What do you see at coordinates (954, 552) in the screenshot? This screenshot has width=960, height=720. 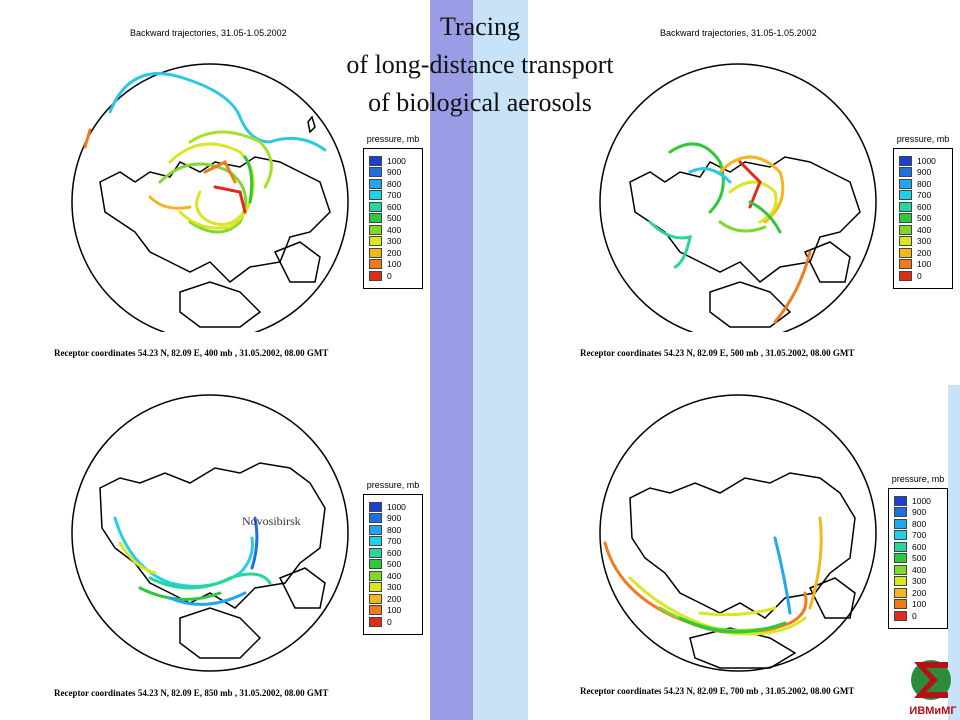 I see `decorative-stripe-right` at bounding box center [954, 552].